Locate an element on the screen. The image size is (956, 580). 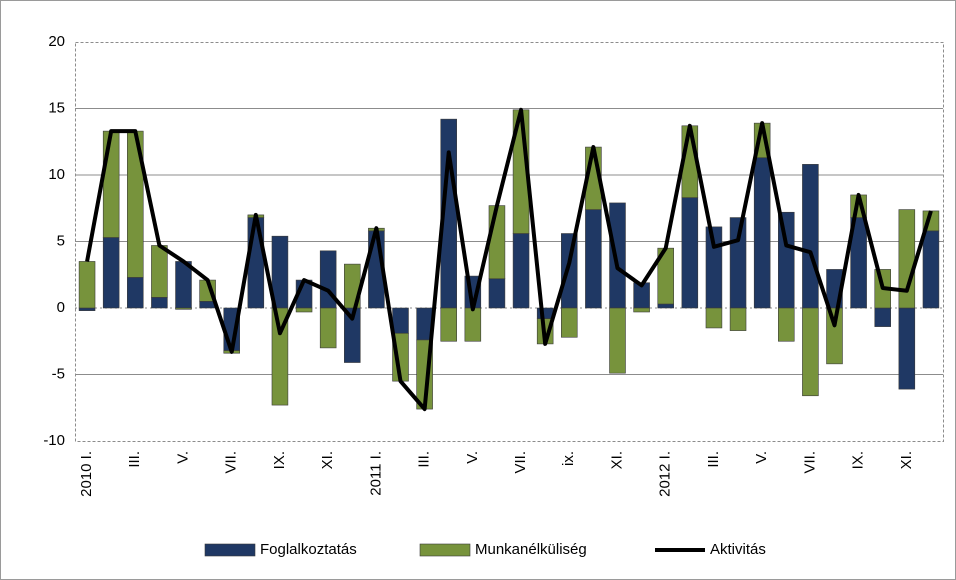
legend-label: Aktivitás is located at coordinates (738, 549).